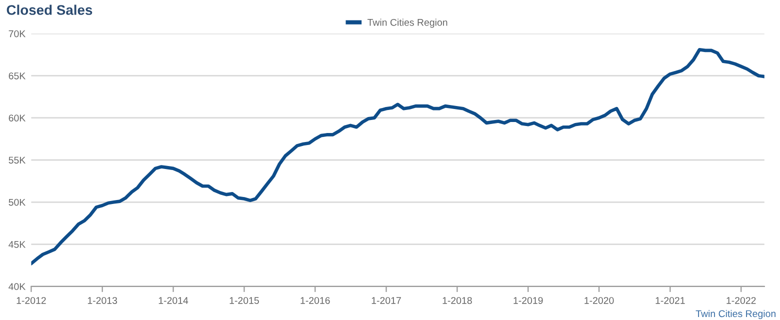  What do you see at coordinates (736, 315) in the screenshot?
I see `text: Twin Cities Region` at bounding box center [736, 315].